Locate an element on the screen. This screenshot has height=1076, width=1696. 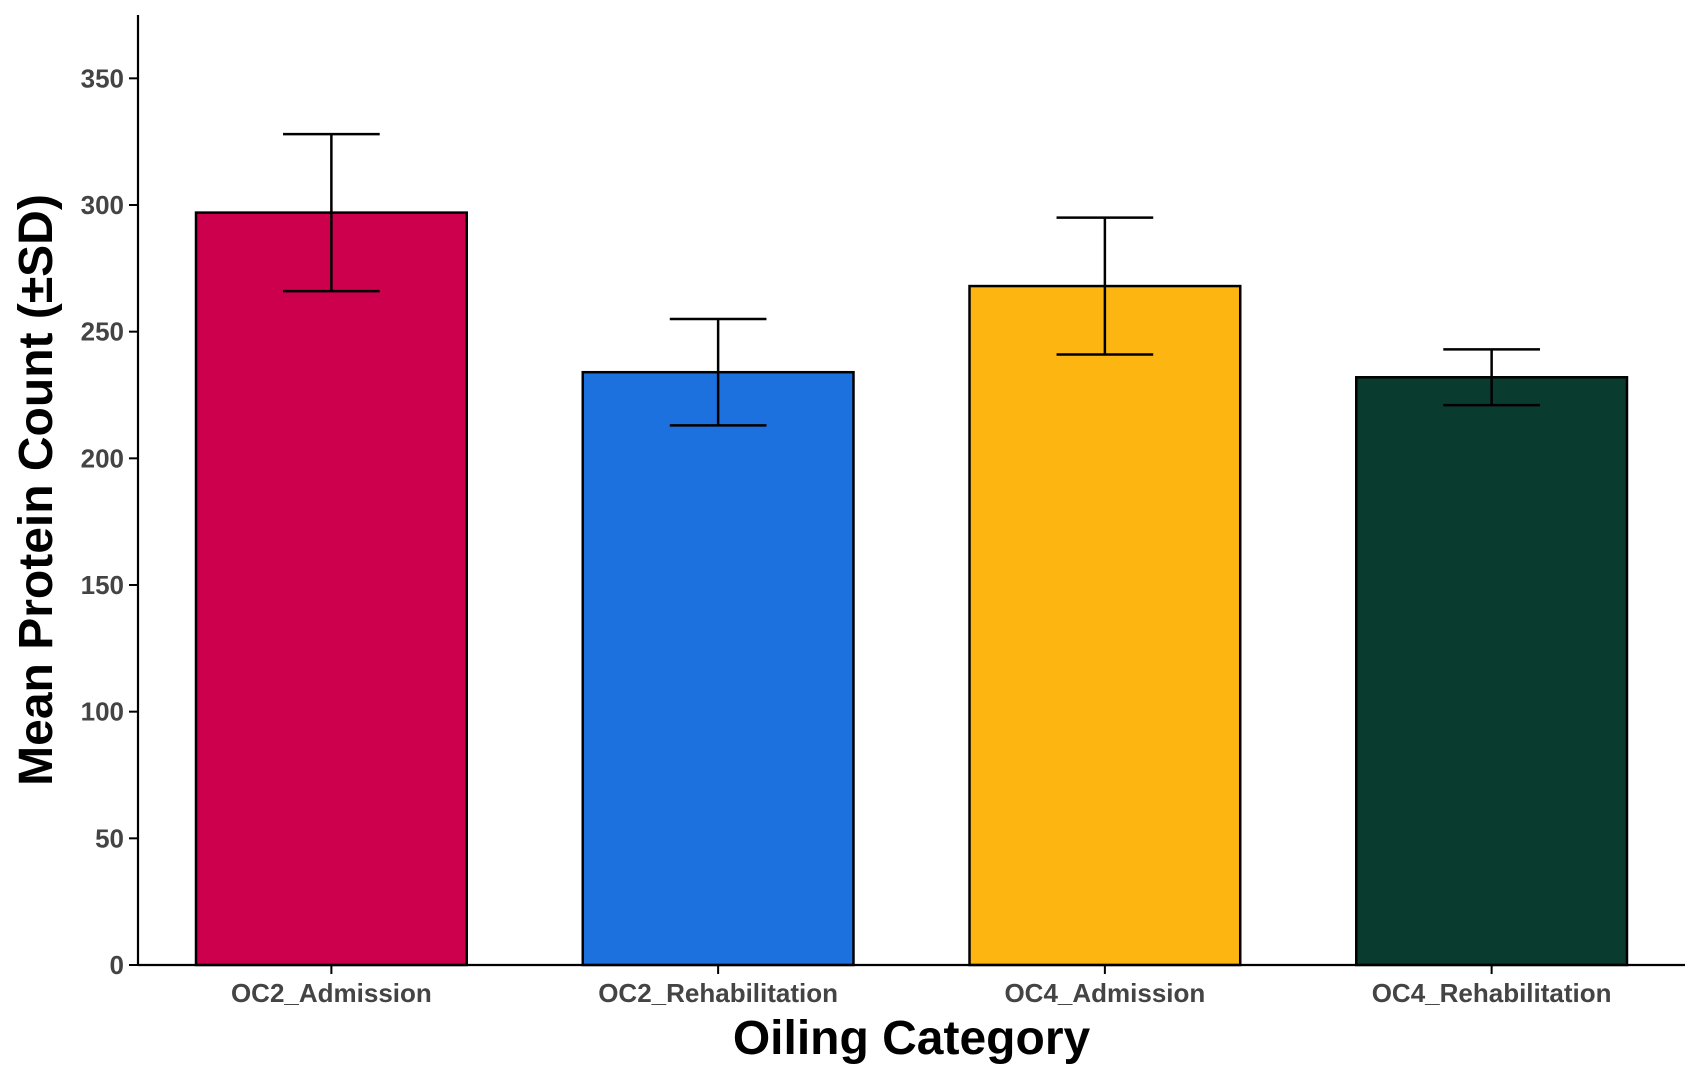
bar-OC2_Admission is located at coordinates (331, 589).